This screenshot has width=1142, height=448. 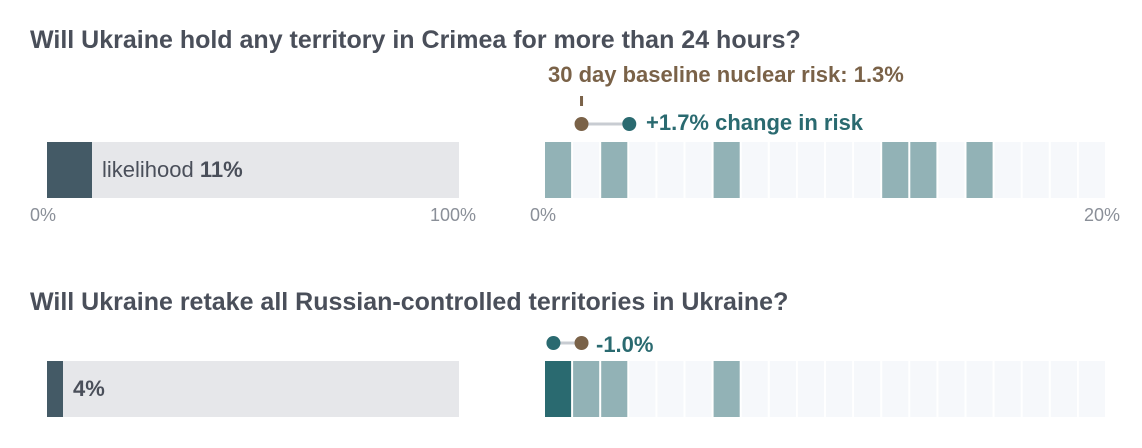 What do you see at coordinates (755, 122) in the screenshot?
I see `change-risk-label-1: +1.7% change in risk` at bounding box center [755, 122].